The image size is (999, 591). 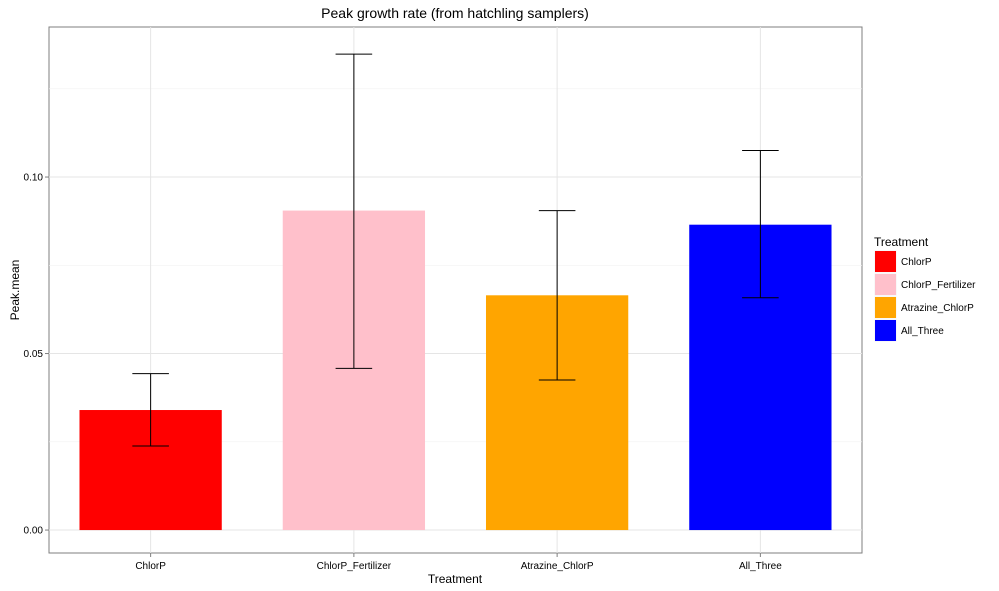 What do you see at coordinates (354, 566) in the screenshot?
I see `x-tick-label: ChlorP_Fertilizer` at bounding box center [354, 566].